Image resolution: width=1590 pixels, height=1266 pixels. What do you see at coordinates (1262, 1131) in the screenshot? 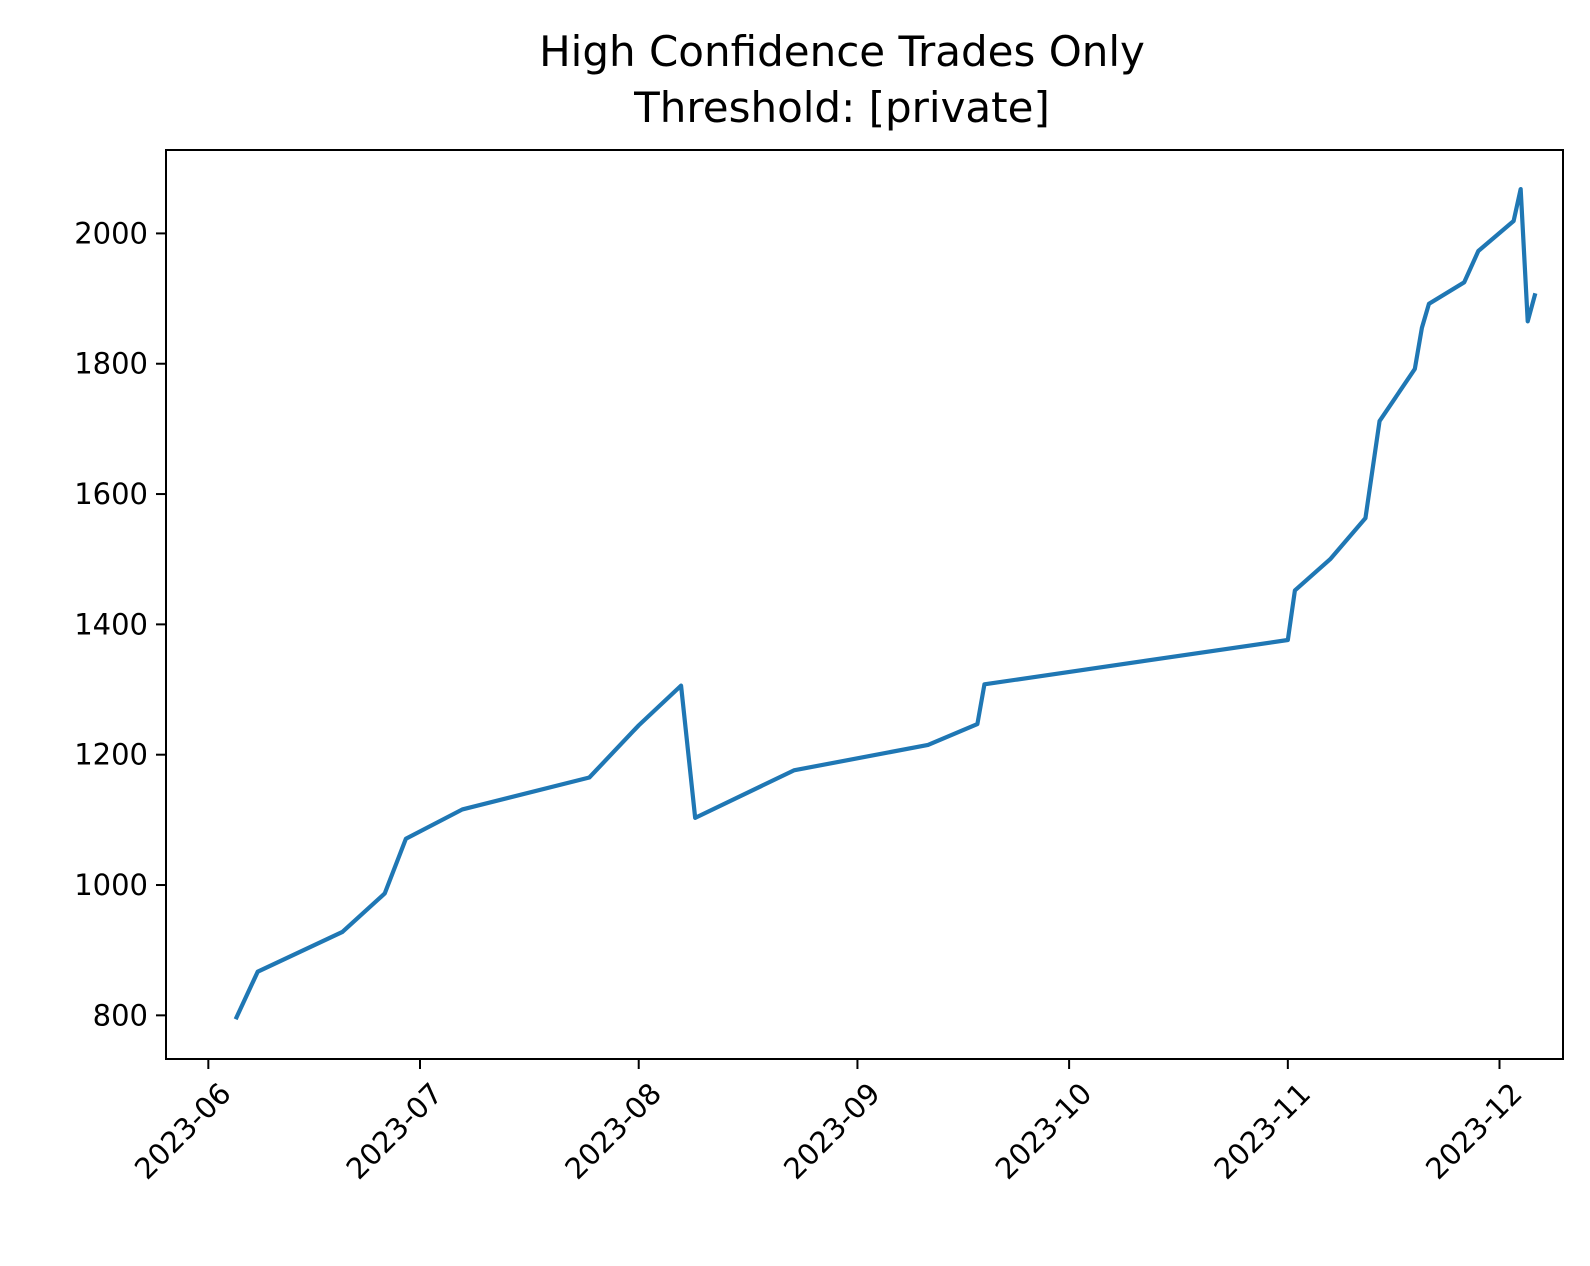
I see `x-tick-label: 2023-11` at bounding box center [1262, 1131].